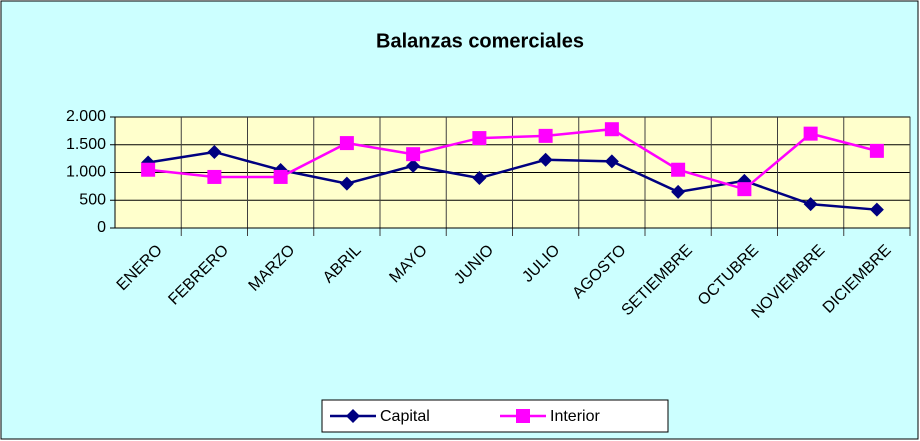  I want to click on chart-title: Balanzas comerciales, so click(480, 41).